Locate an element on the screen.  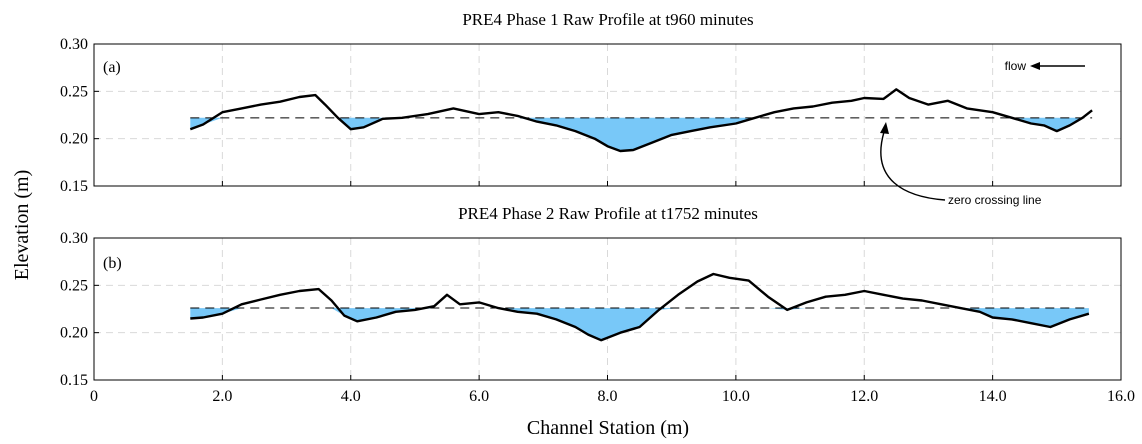
y-axis-label: Elevation (m) is located at coordinates (22, 225).